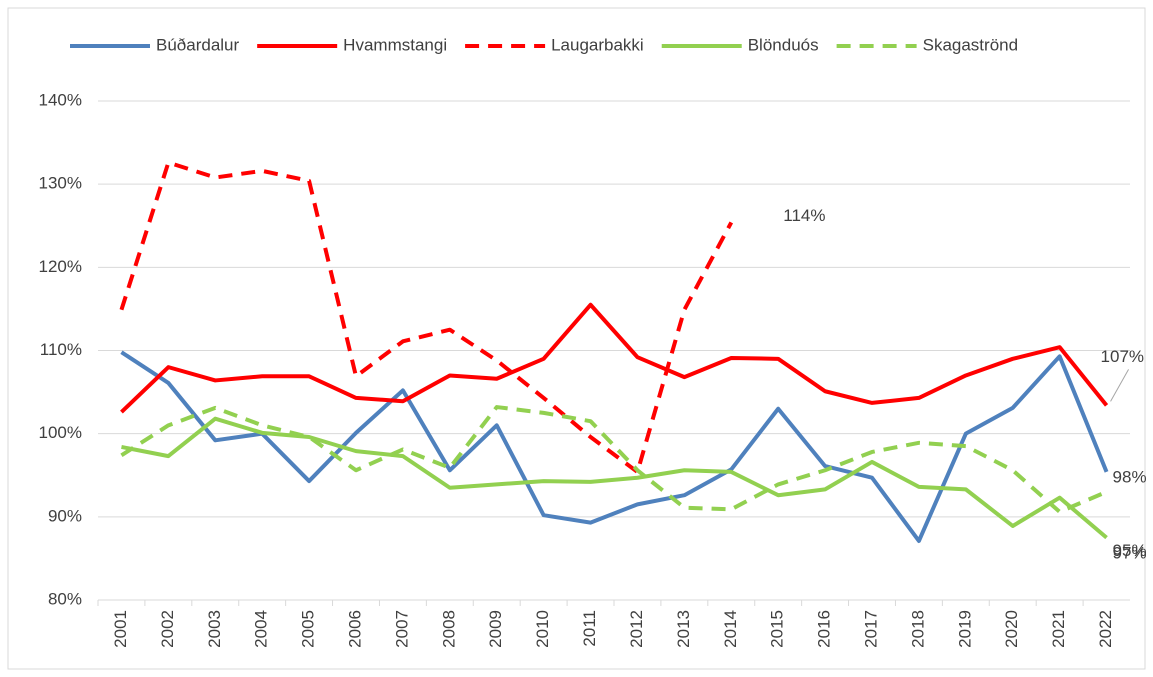 This screenshot has width=1153, height=677. Describe the element at coordinates (495, 629) in the screenshot. I see `x-tick-label: 2009` at that location.